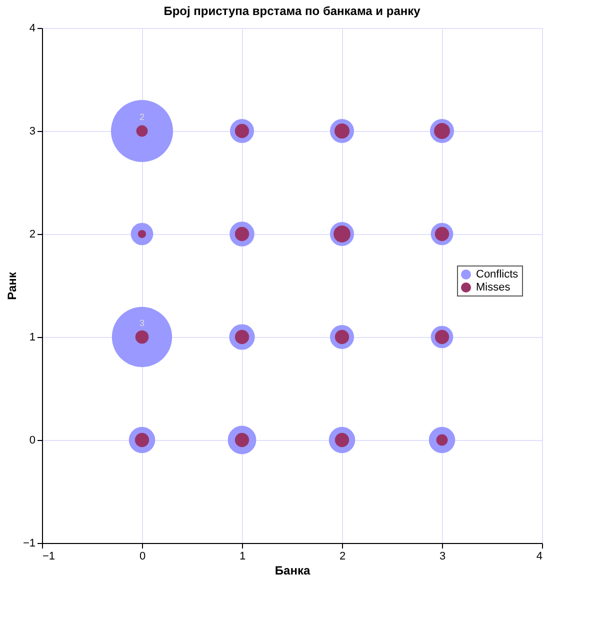  Describe the element at coordinates (142, 556) in the screenshot. I see `x-tick-label: 0` at that location.